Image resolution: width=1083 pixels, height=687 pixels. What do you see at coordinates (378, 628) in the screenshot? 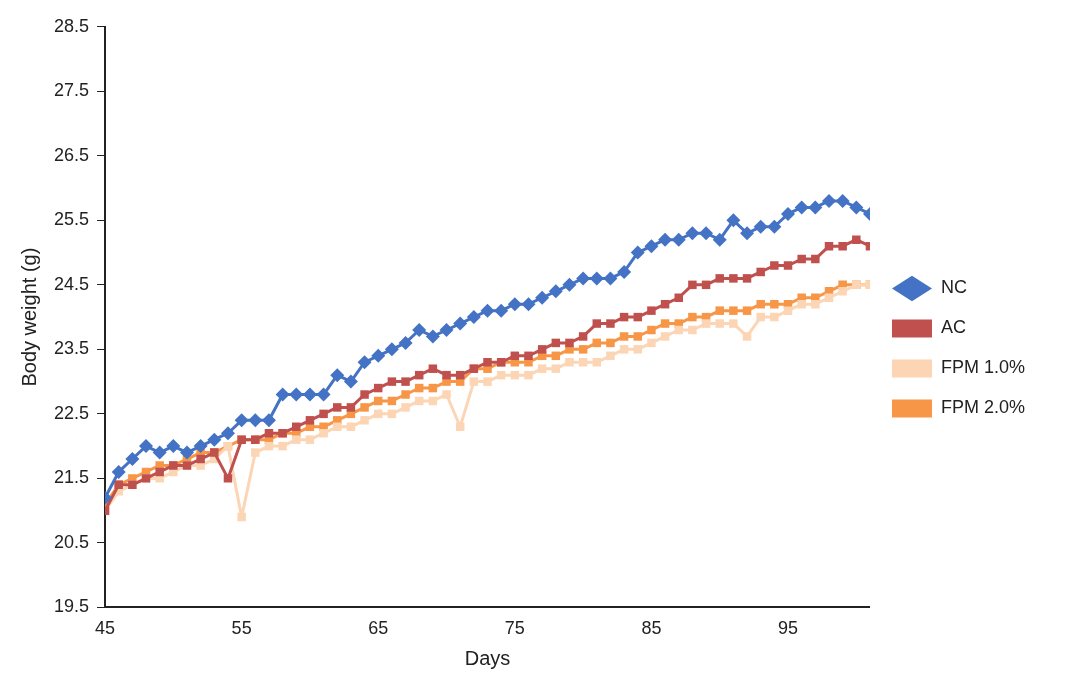
I see `x-tick-label: 65` at bounding box center [378, 628].